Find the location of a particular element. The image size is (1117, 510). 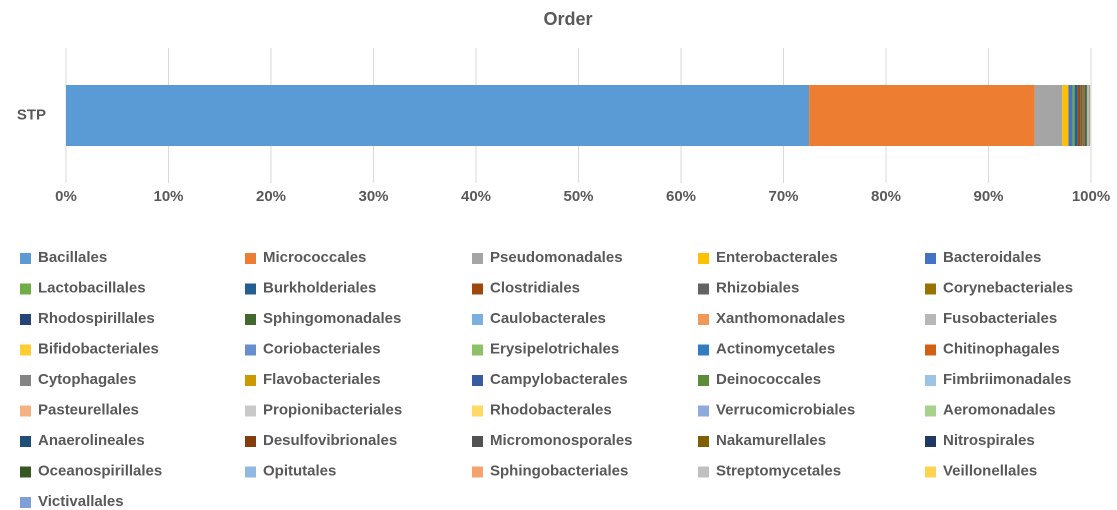

chart-title: Order is located at coordinates (567, 19).